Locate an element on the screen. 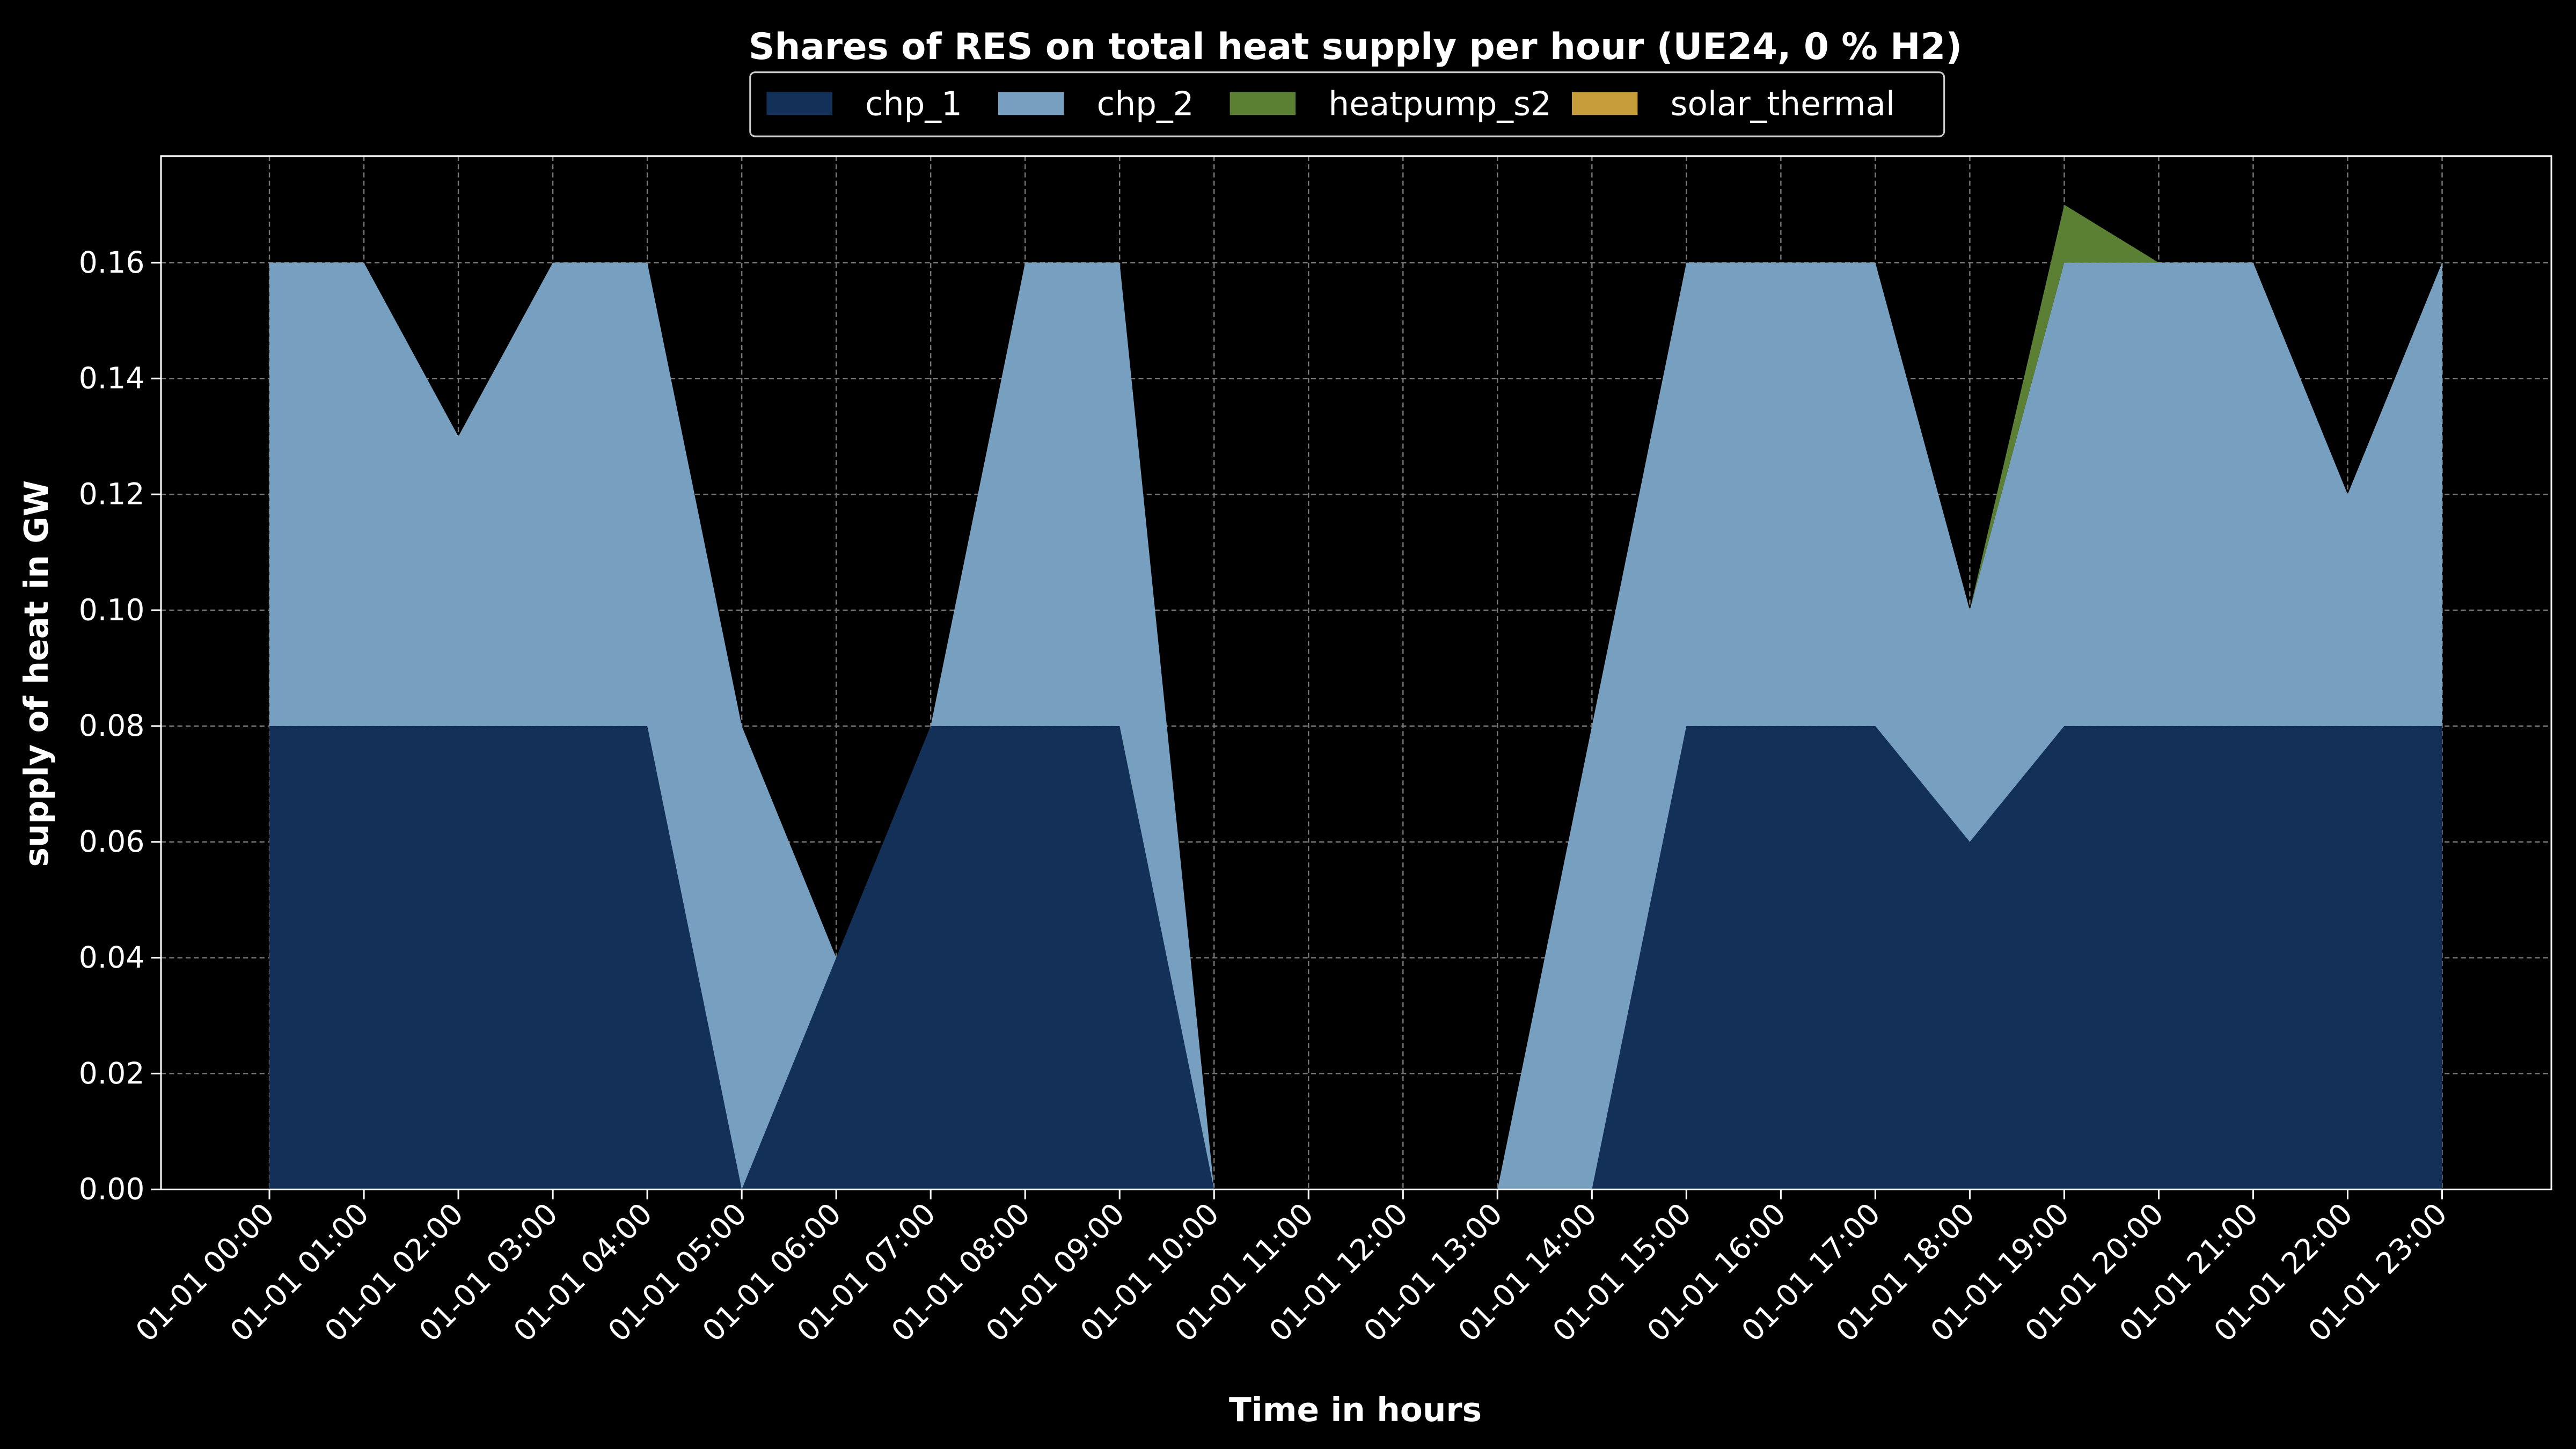  y-tick-label: 0.08 is located at coordinates (112, 725).